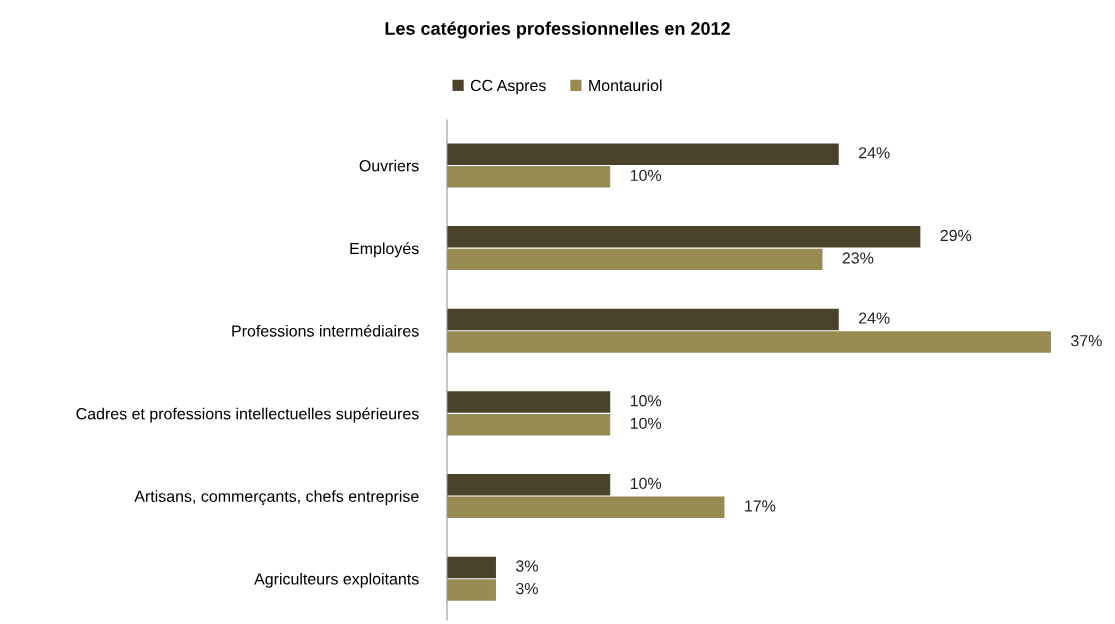 The image size is (1115, 624). Describe the element at coordinates (389, 165) in the screenshot. I see `y-tick-label: Ouvriers` at that location.